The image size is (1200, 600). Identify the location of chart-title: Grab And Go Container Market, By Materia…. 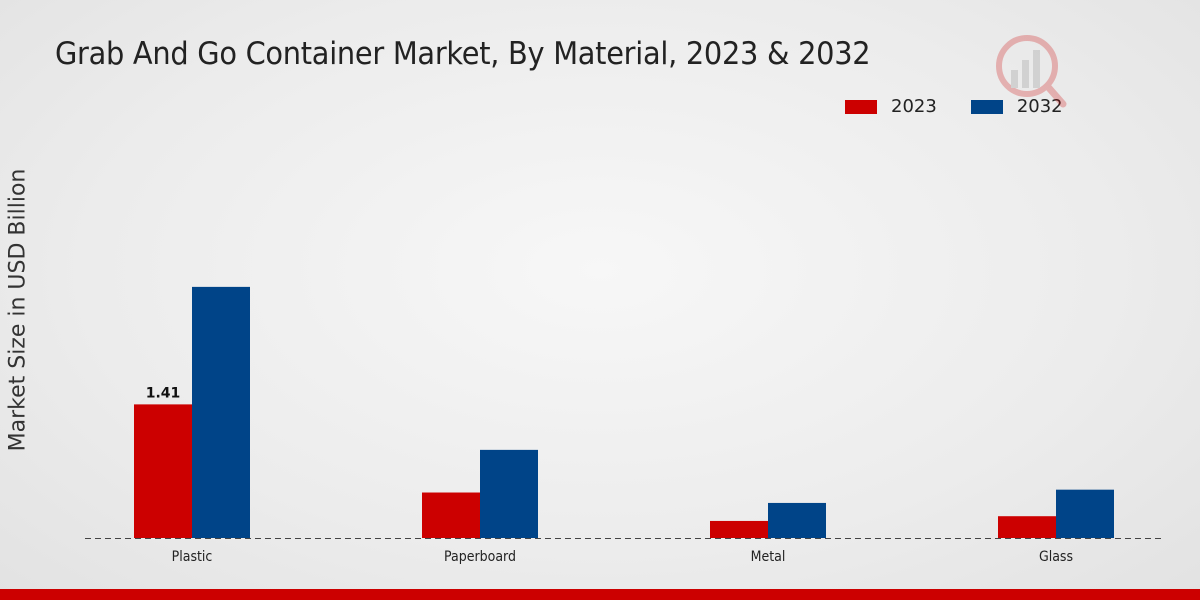
(463, 54).